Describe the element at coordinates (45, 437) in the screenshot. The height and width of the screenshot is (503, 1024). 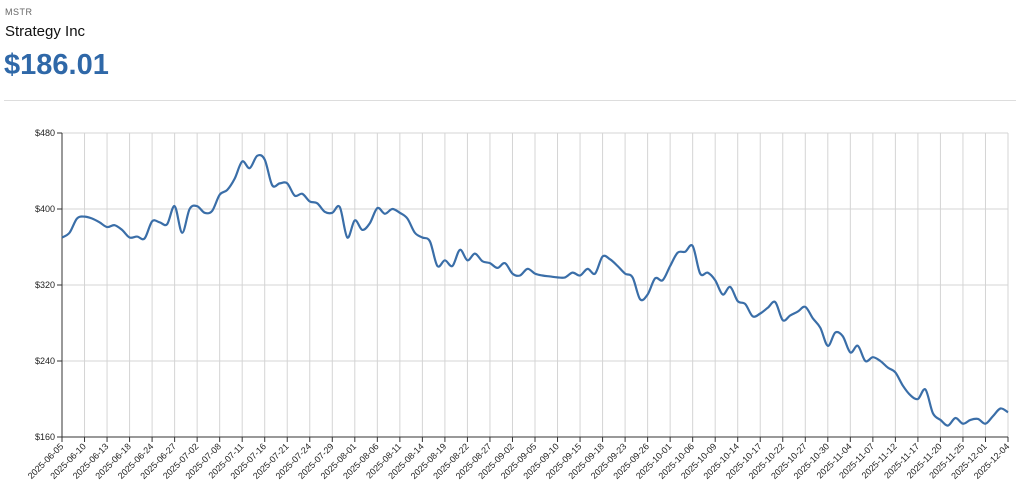
I see `y-tick-label: $160` at that location.